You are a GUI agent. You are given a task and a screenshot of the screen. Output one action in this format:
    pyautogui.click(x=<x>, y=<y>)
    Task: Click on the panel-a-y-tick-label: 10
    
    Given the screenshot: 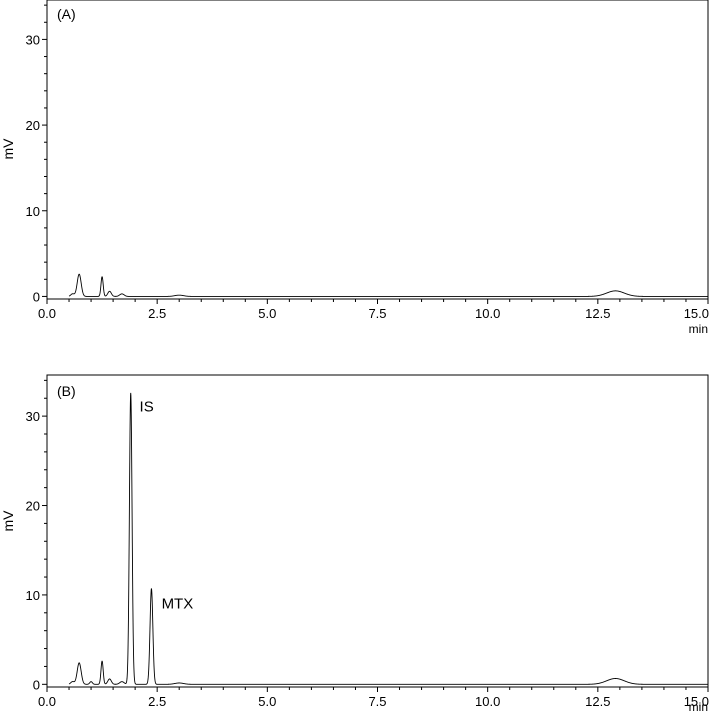 What is the action you would take?
    pyautogui.click(x=33, y=211)
    